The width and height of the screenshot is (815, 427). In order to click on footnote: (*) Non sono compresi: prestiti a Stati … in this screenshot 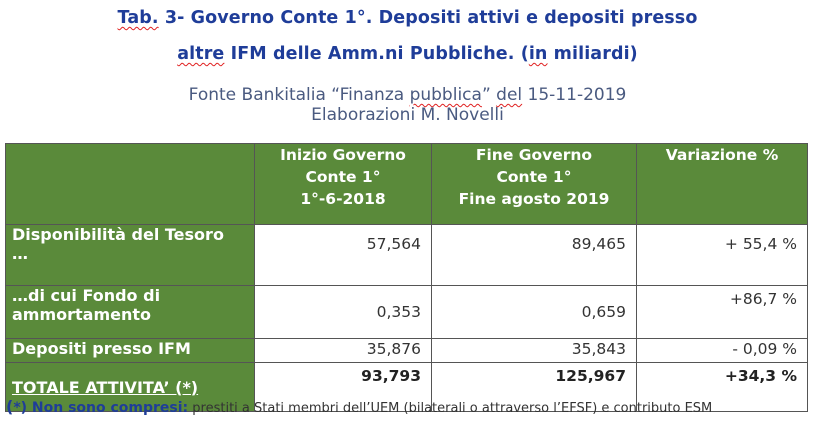, I will do `click(359, 406)`.